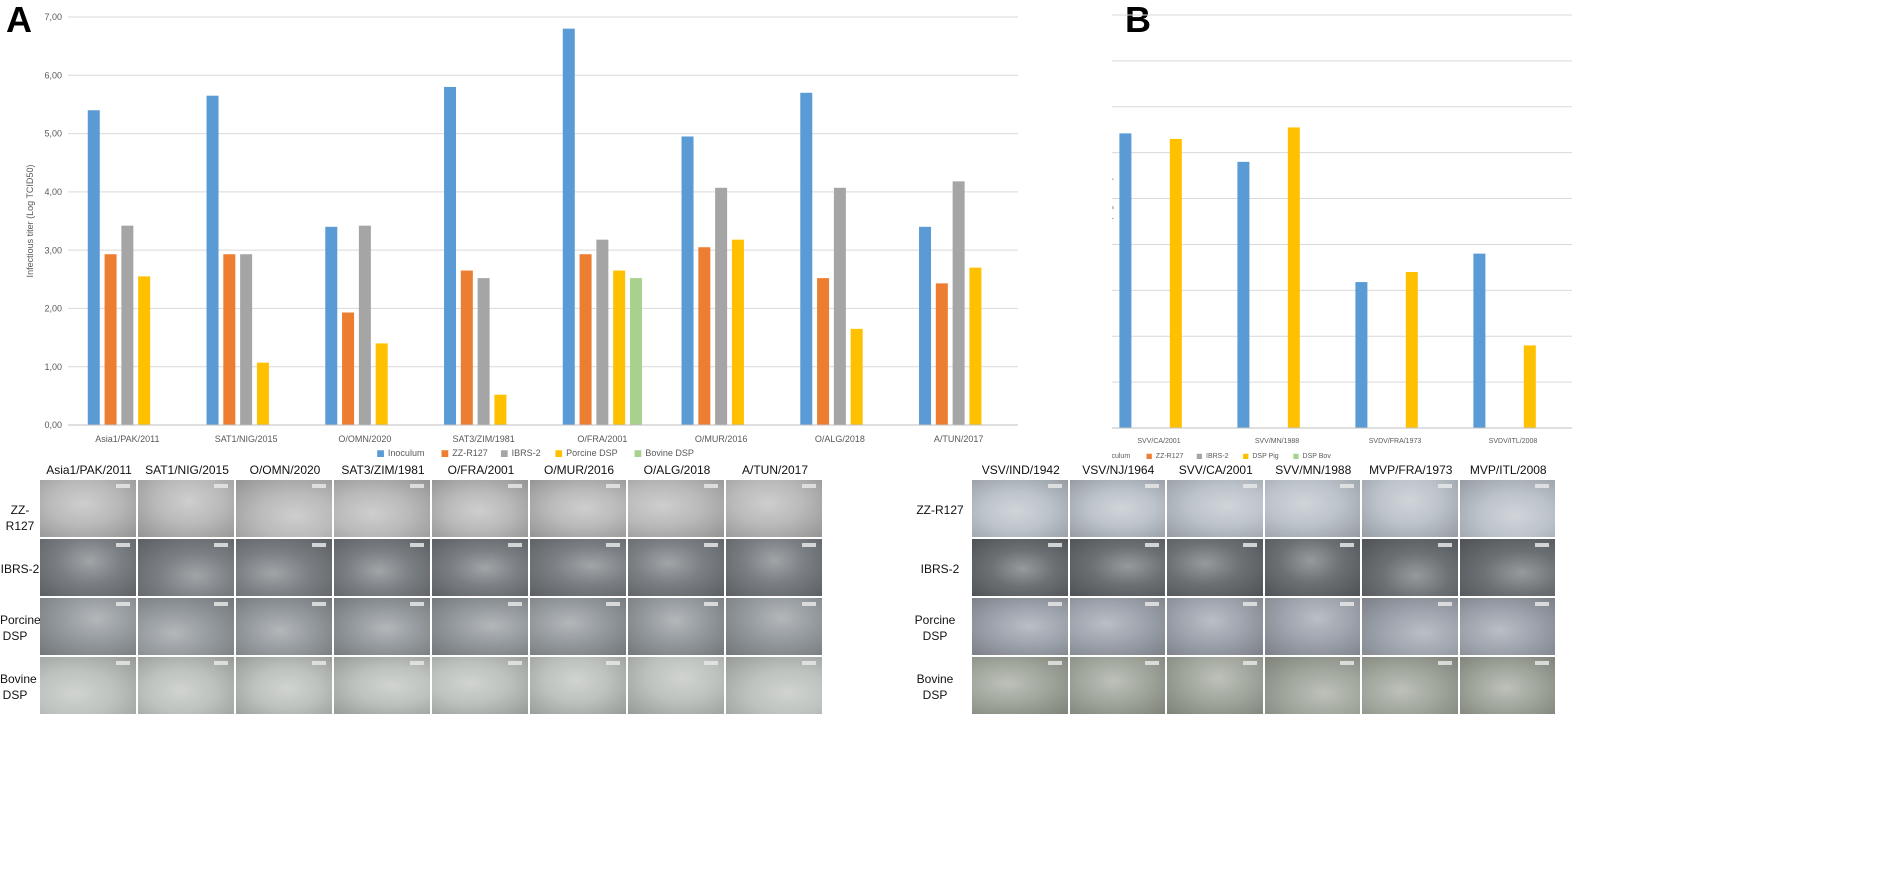  Describe the element at coordinates (53, 17) in the screenshot. I see `y-tick-label: 7,00` at that location.